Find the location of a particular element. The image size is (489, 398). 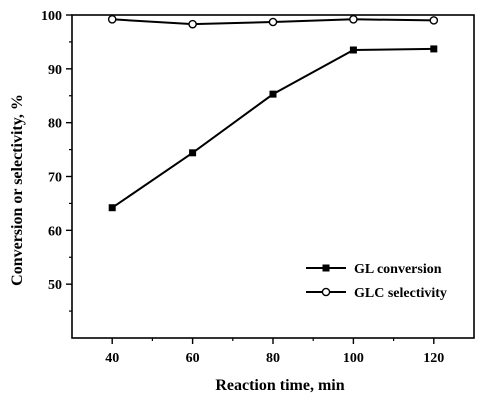

legend-label: GL conversion is located at coordinates (398, 269).